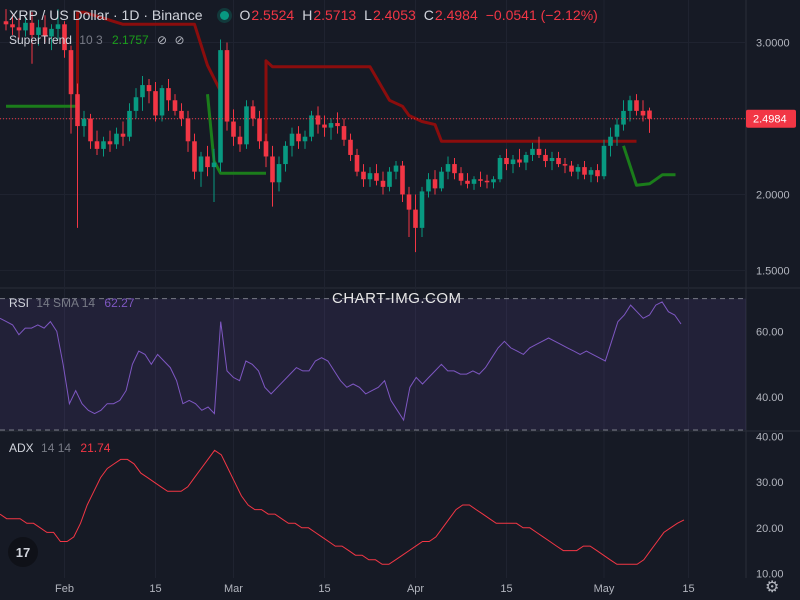 The width and height of the screenshot is (800, 600). Describe the element at coordinates (40, 40) in the screenshot. I see `supertrend-name: SuperTrend` at that location.